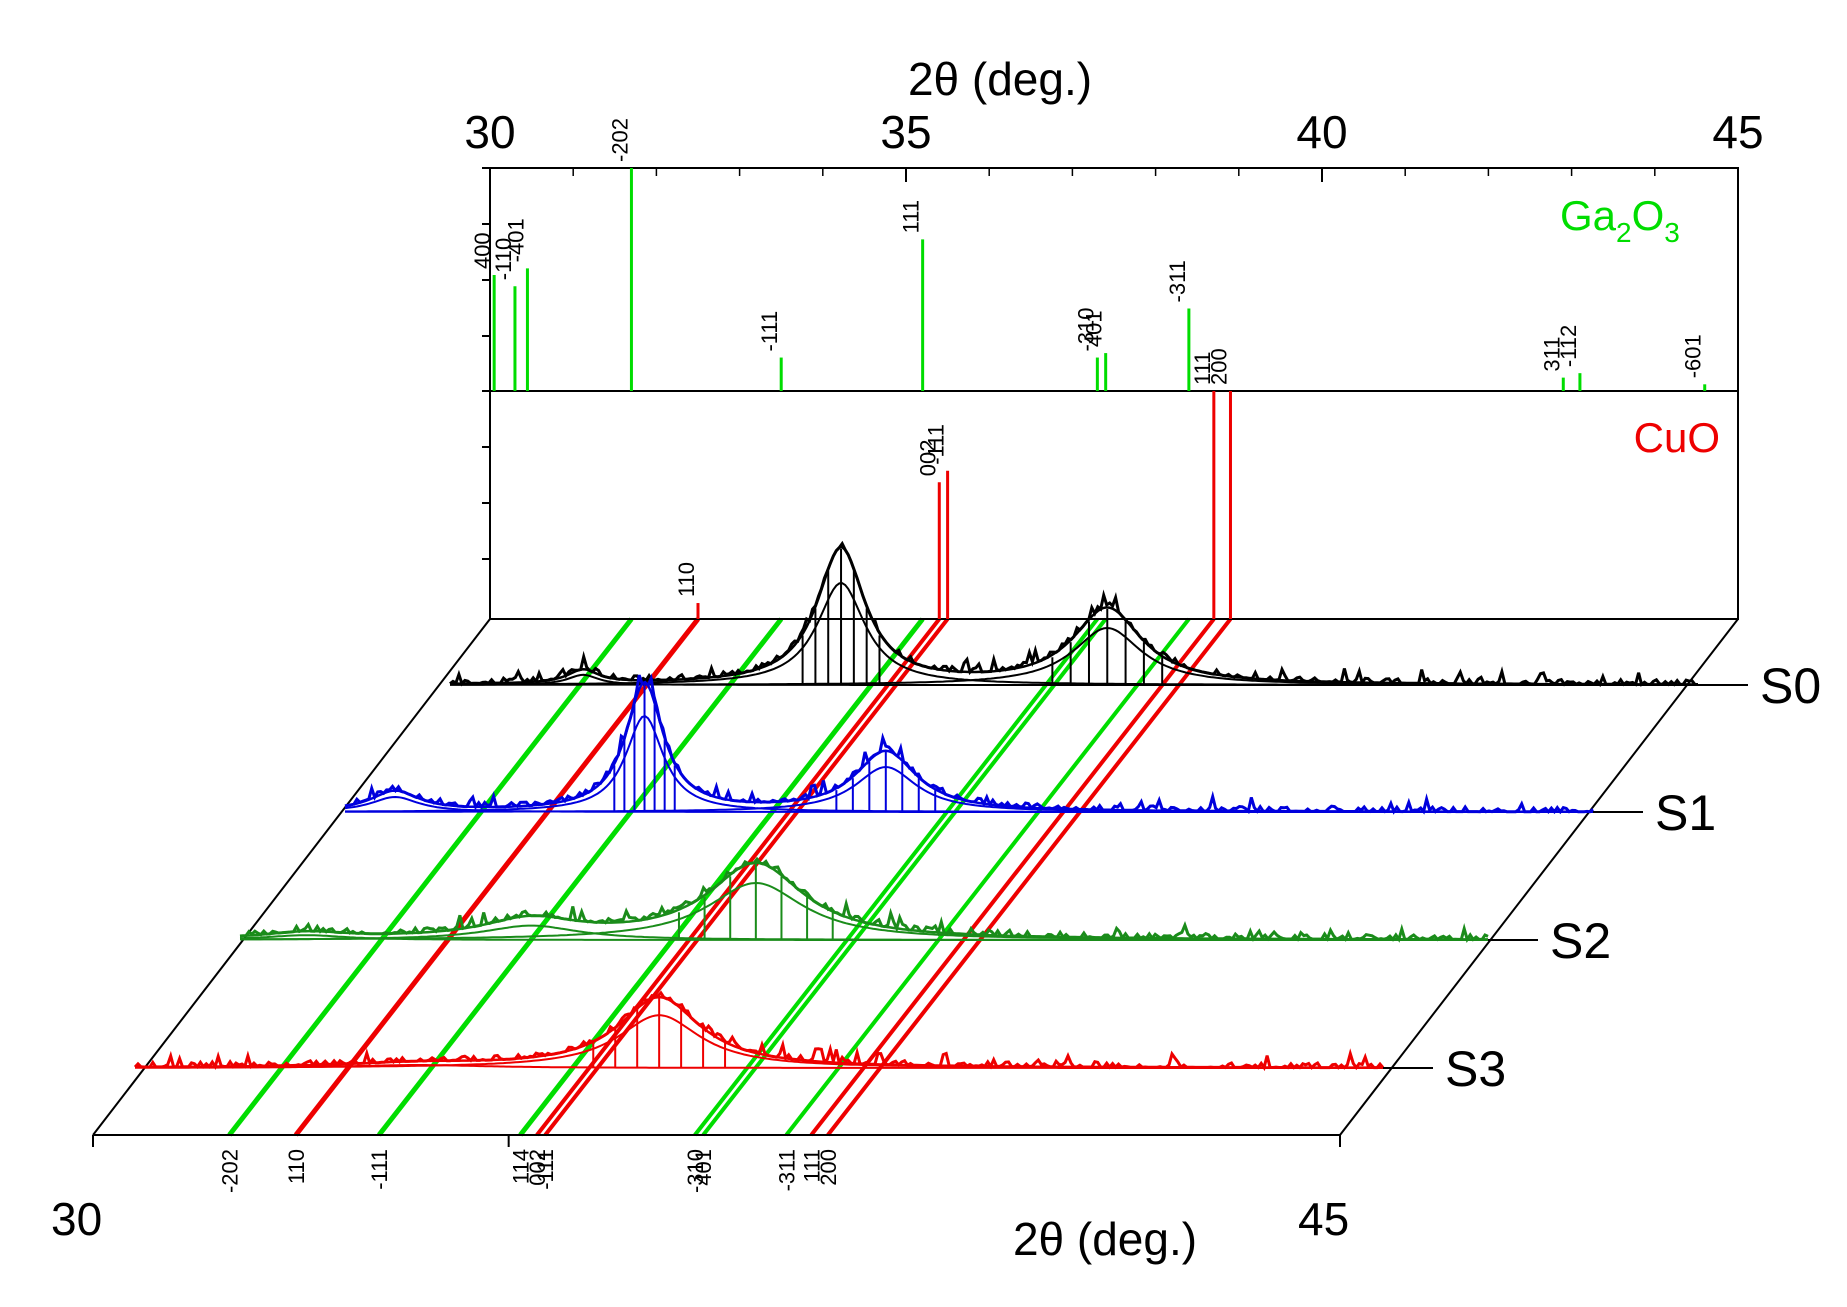 This screenshot has width=1847, height=1307. I want to click on top-axis-label: 2θ (deg.), so click(1000, 79).